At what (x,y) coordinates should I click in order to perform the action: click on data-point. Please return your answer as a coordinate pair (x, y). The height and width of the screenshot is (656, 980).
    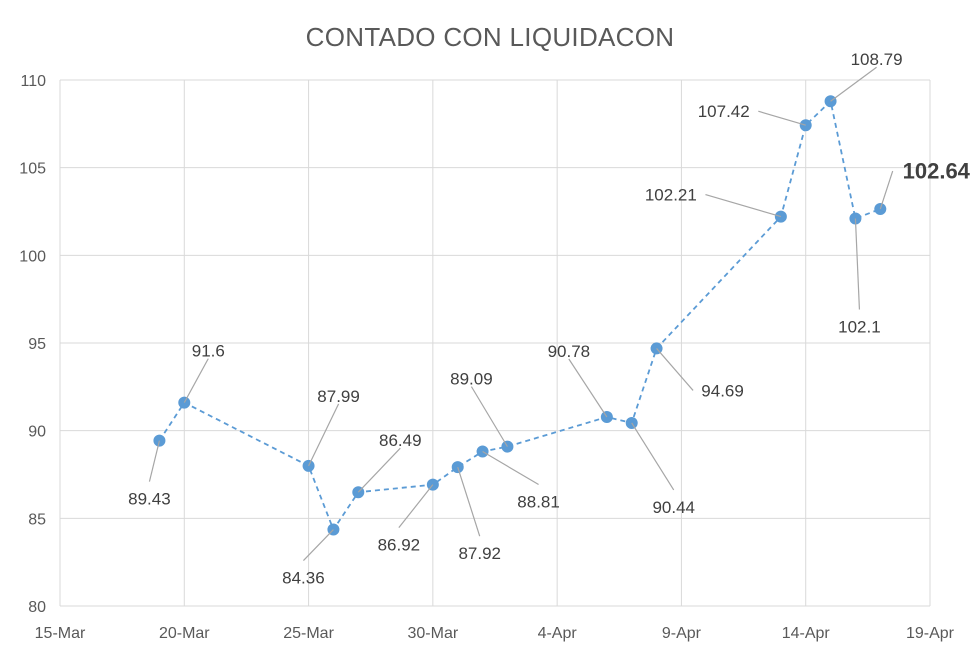
    Looking at the image, I should click on (507, 446).